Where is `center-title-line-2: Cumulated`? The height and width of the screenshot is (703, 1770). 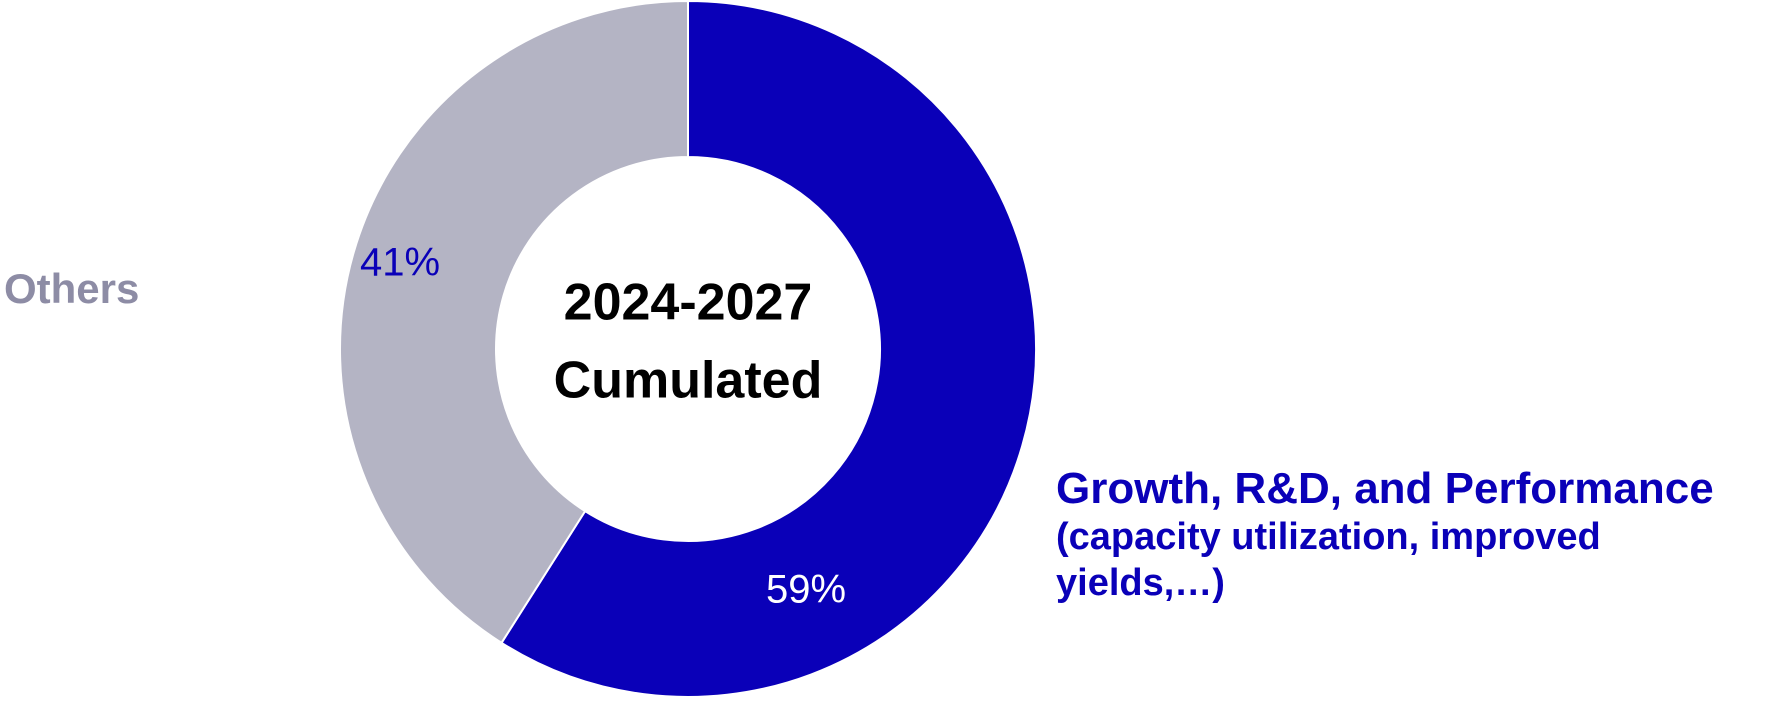
center-title-line-2: Cumulated is located at coordinates (688, 381).